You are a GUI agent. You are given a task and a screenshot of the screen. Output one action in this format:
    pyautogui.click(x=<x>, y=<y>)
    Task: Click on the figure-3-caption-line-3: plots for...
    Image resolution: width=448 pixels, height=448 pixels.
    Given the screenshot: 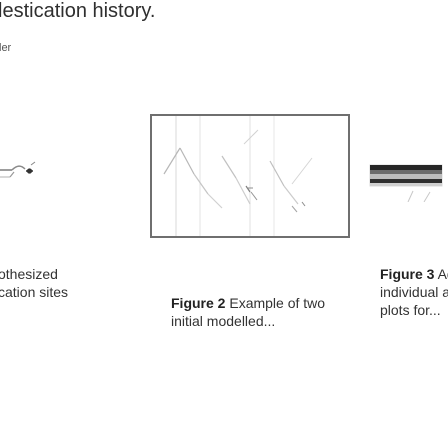 What is the action you would take?
    pyautogui.click(x=410, y=310)
    